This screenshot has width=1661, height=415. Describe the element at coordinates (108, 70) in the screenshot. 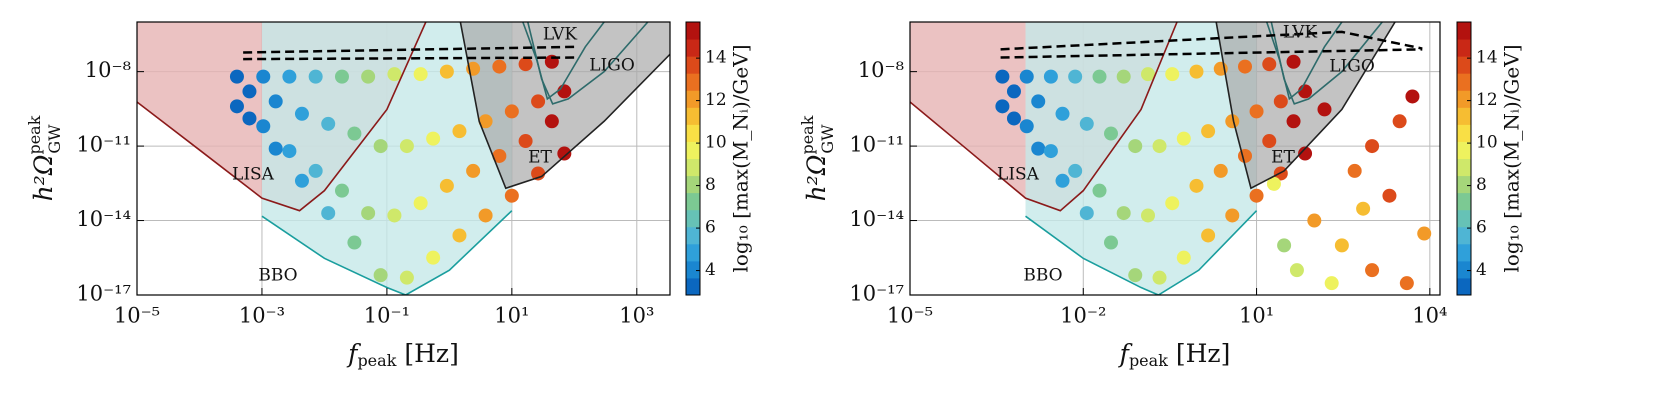

I see `y-tick-label: 10⁻⁸` at that location.